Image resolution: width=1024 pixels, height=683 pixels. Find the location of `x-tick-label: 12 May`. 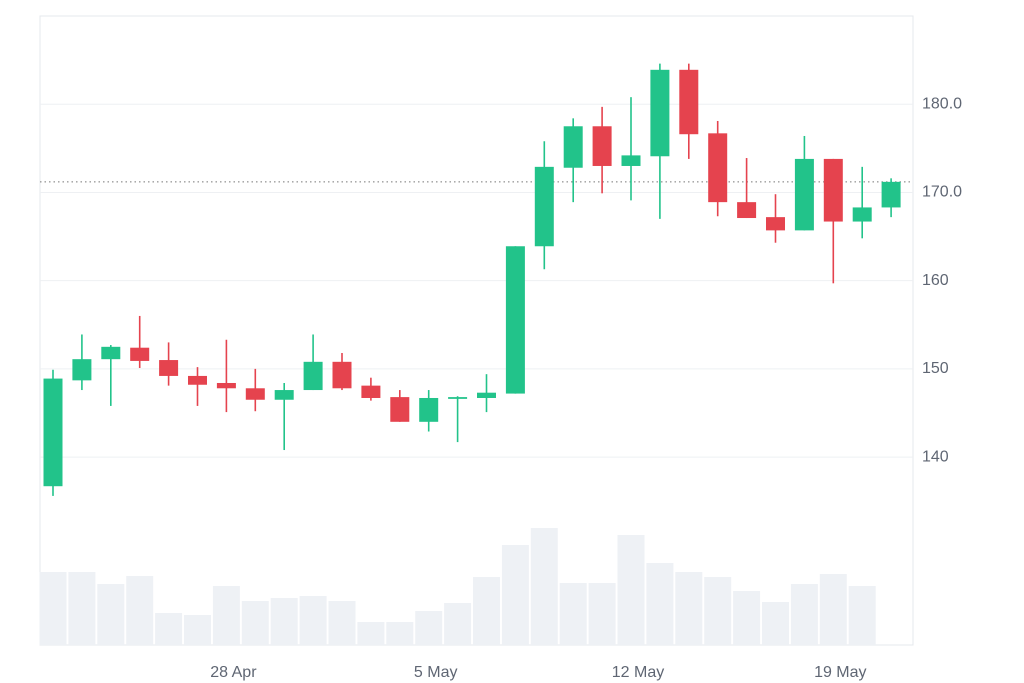

x-tick-label: 12 May is located at coordinates (638, 672).